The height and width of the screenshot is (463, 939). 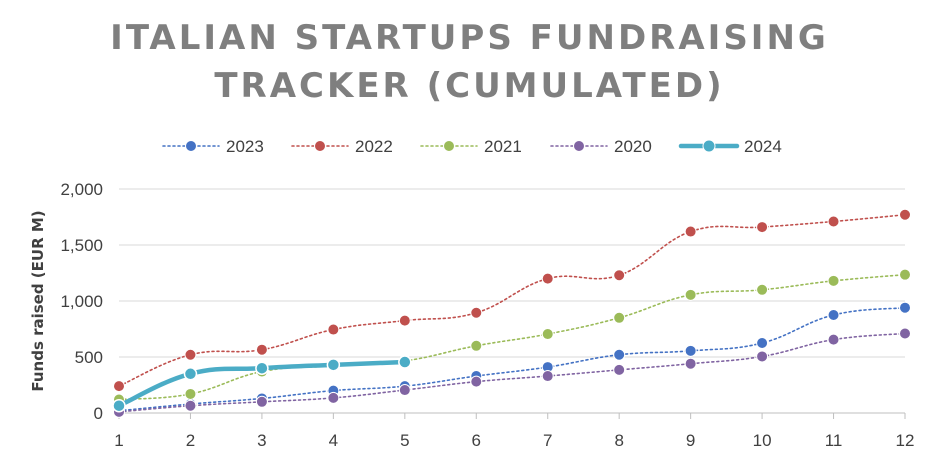 What do you see at coordinates (469, 86) in the screenshot?
I see `chart-title-line-2: TRACKER (CUMULATED)` at bounding box center [469, 86].